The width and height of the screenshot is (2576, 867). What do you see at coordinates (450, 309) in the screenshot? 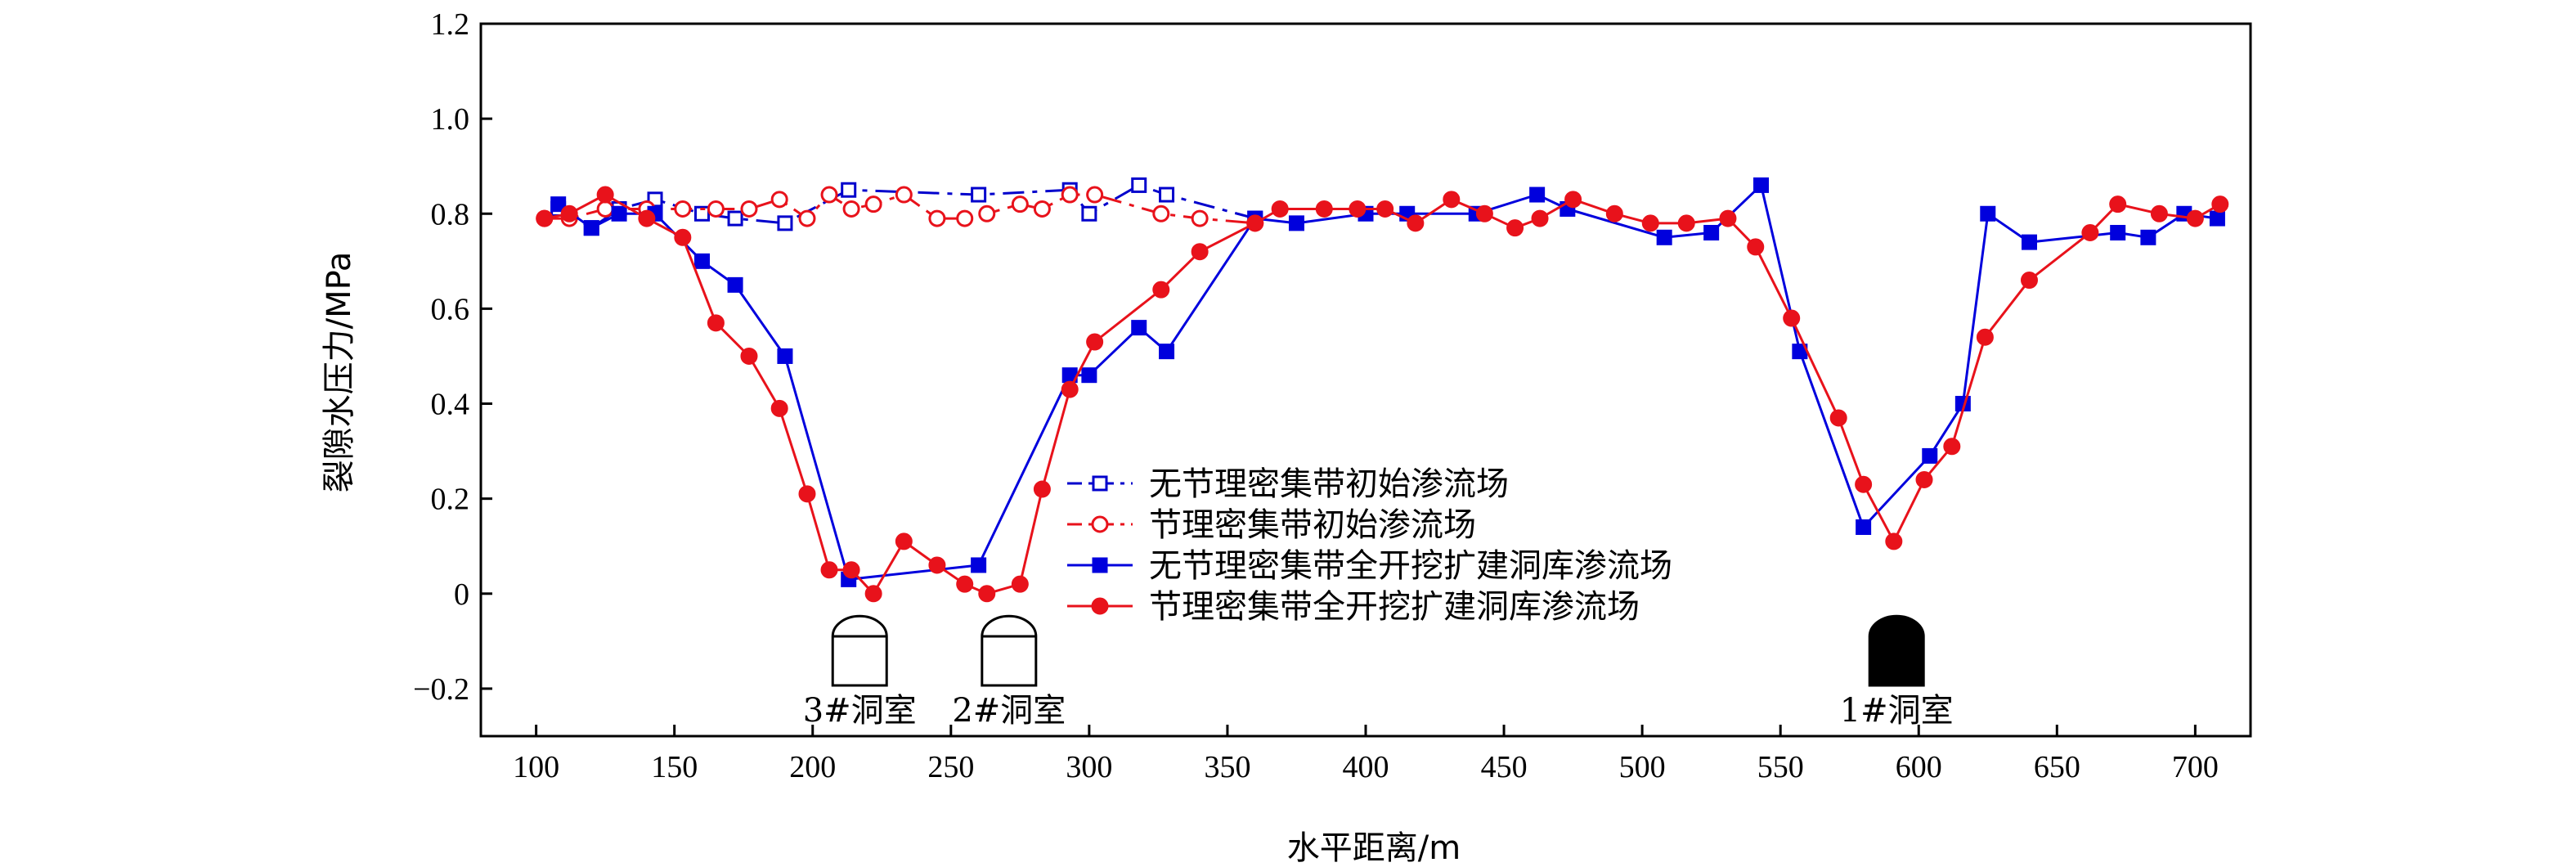
I see `y-tick-label: 0.6` at bounding box center [450, 309].